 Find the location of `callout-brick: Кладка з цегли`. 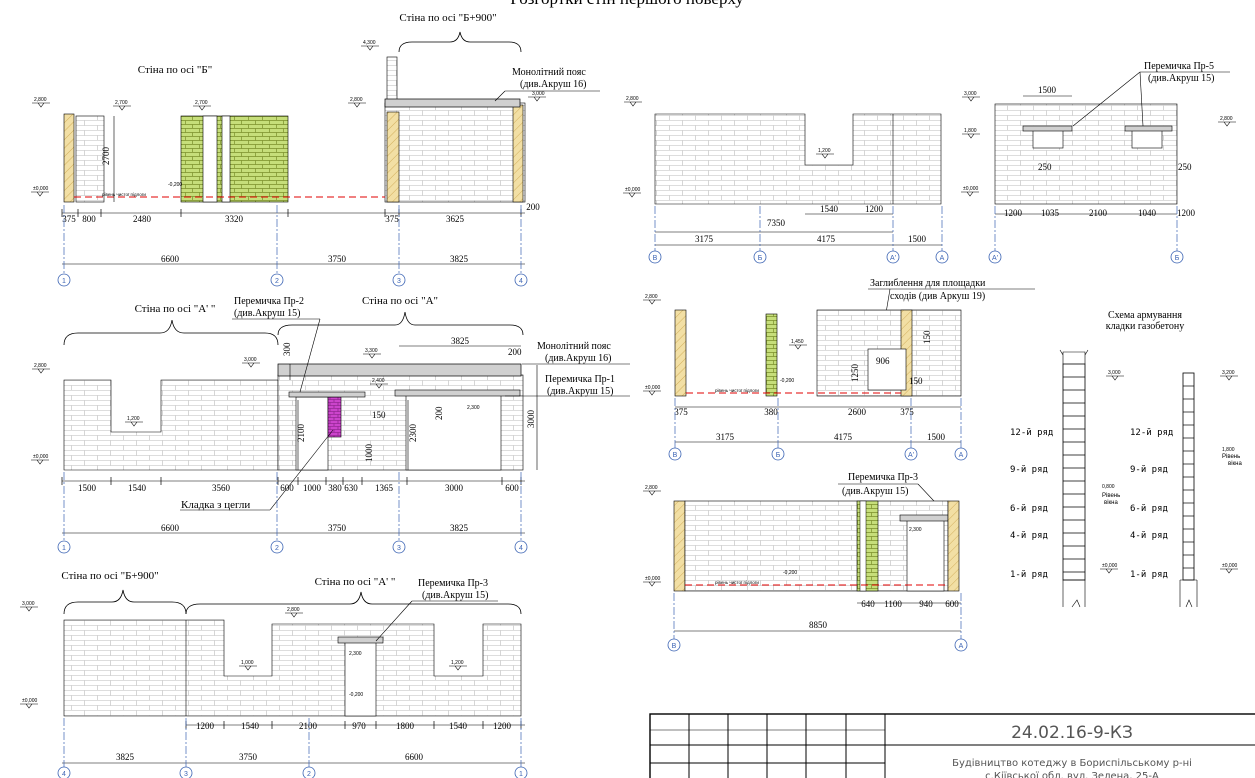

callout-brick: Кладка з цегли is located at coordinates (215, 505).